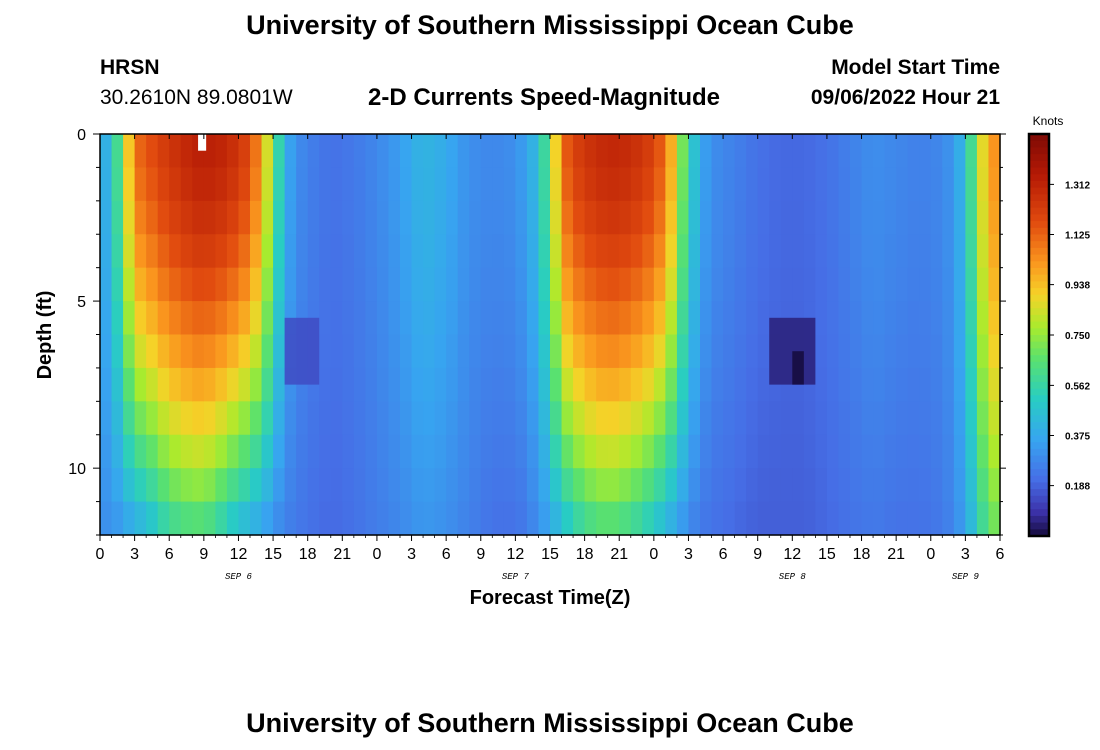  What do you see at coordinates (302, 351) in the screenshot?
I see `low-speed-patch` at bounding box center [302, 351].